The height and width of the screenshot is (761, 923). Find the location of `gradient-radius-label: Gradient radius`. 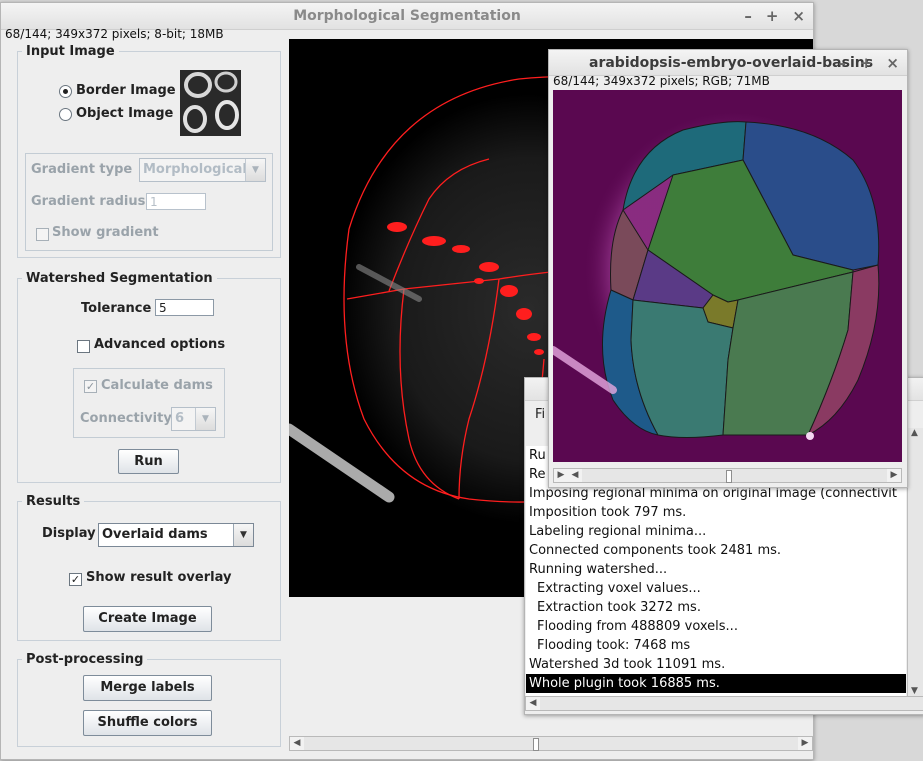

gradient-radius-label: Gradient radius is located at coordinates (88, 201).